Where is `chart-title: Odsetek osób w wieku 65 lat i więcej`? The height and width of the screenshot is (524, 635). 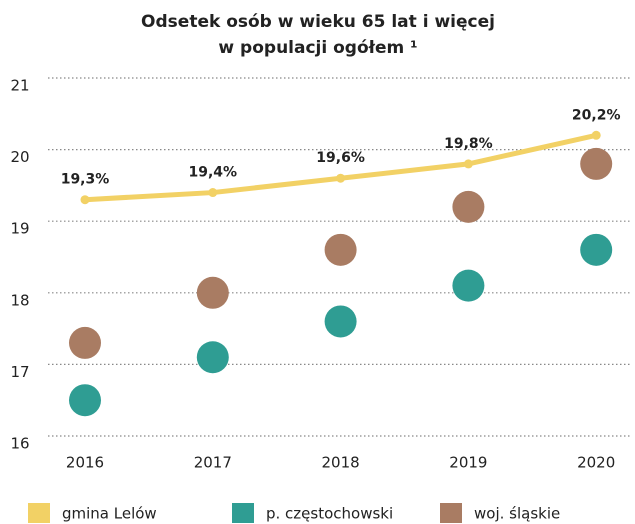 chart-title: Odsetek osób w wieku 65 lat i więcej is located at coordinates (318, 22).